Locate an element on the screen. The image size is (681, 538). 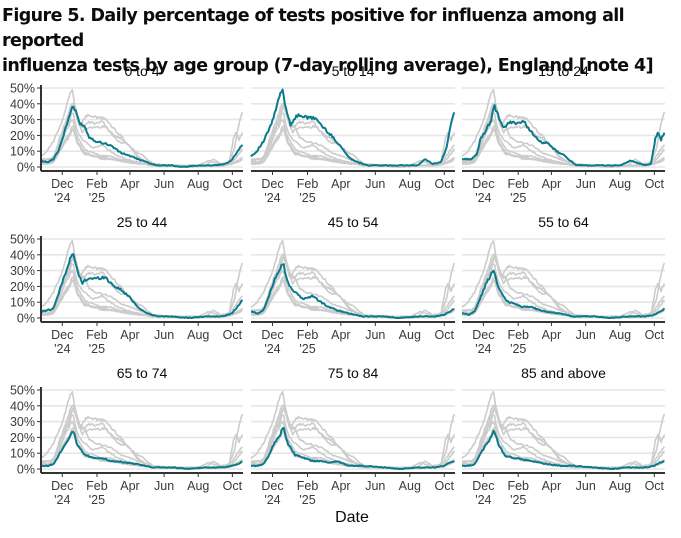
panel-title: 65 to 74 is located at coordinates (142, 373).